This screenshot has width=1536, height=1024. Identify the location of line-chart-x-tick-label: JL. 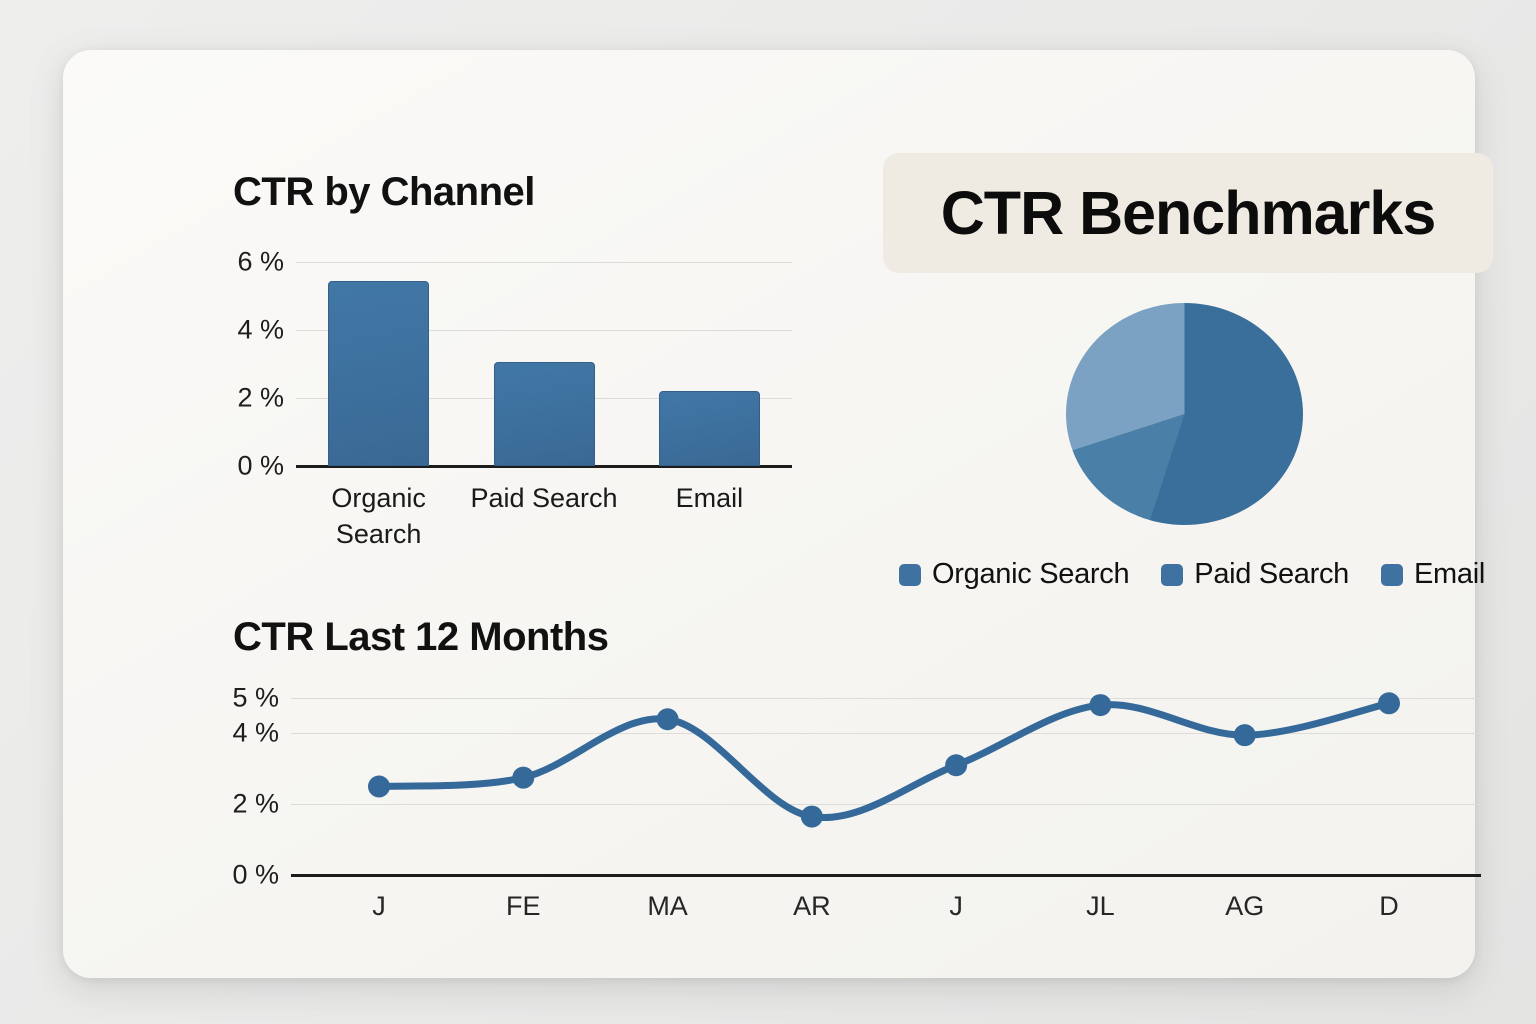
(1100, 906).